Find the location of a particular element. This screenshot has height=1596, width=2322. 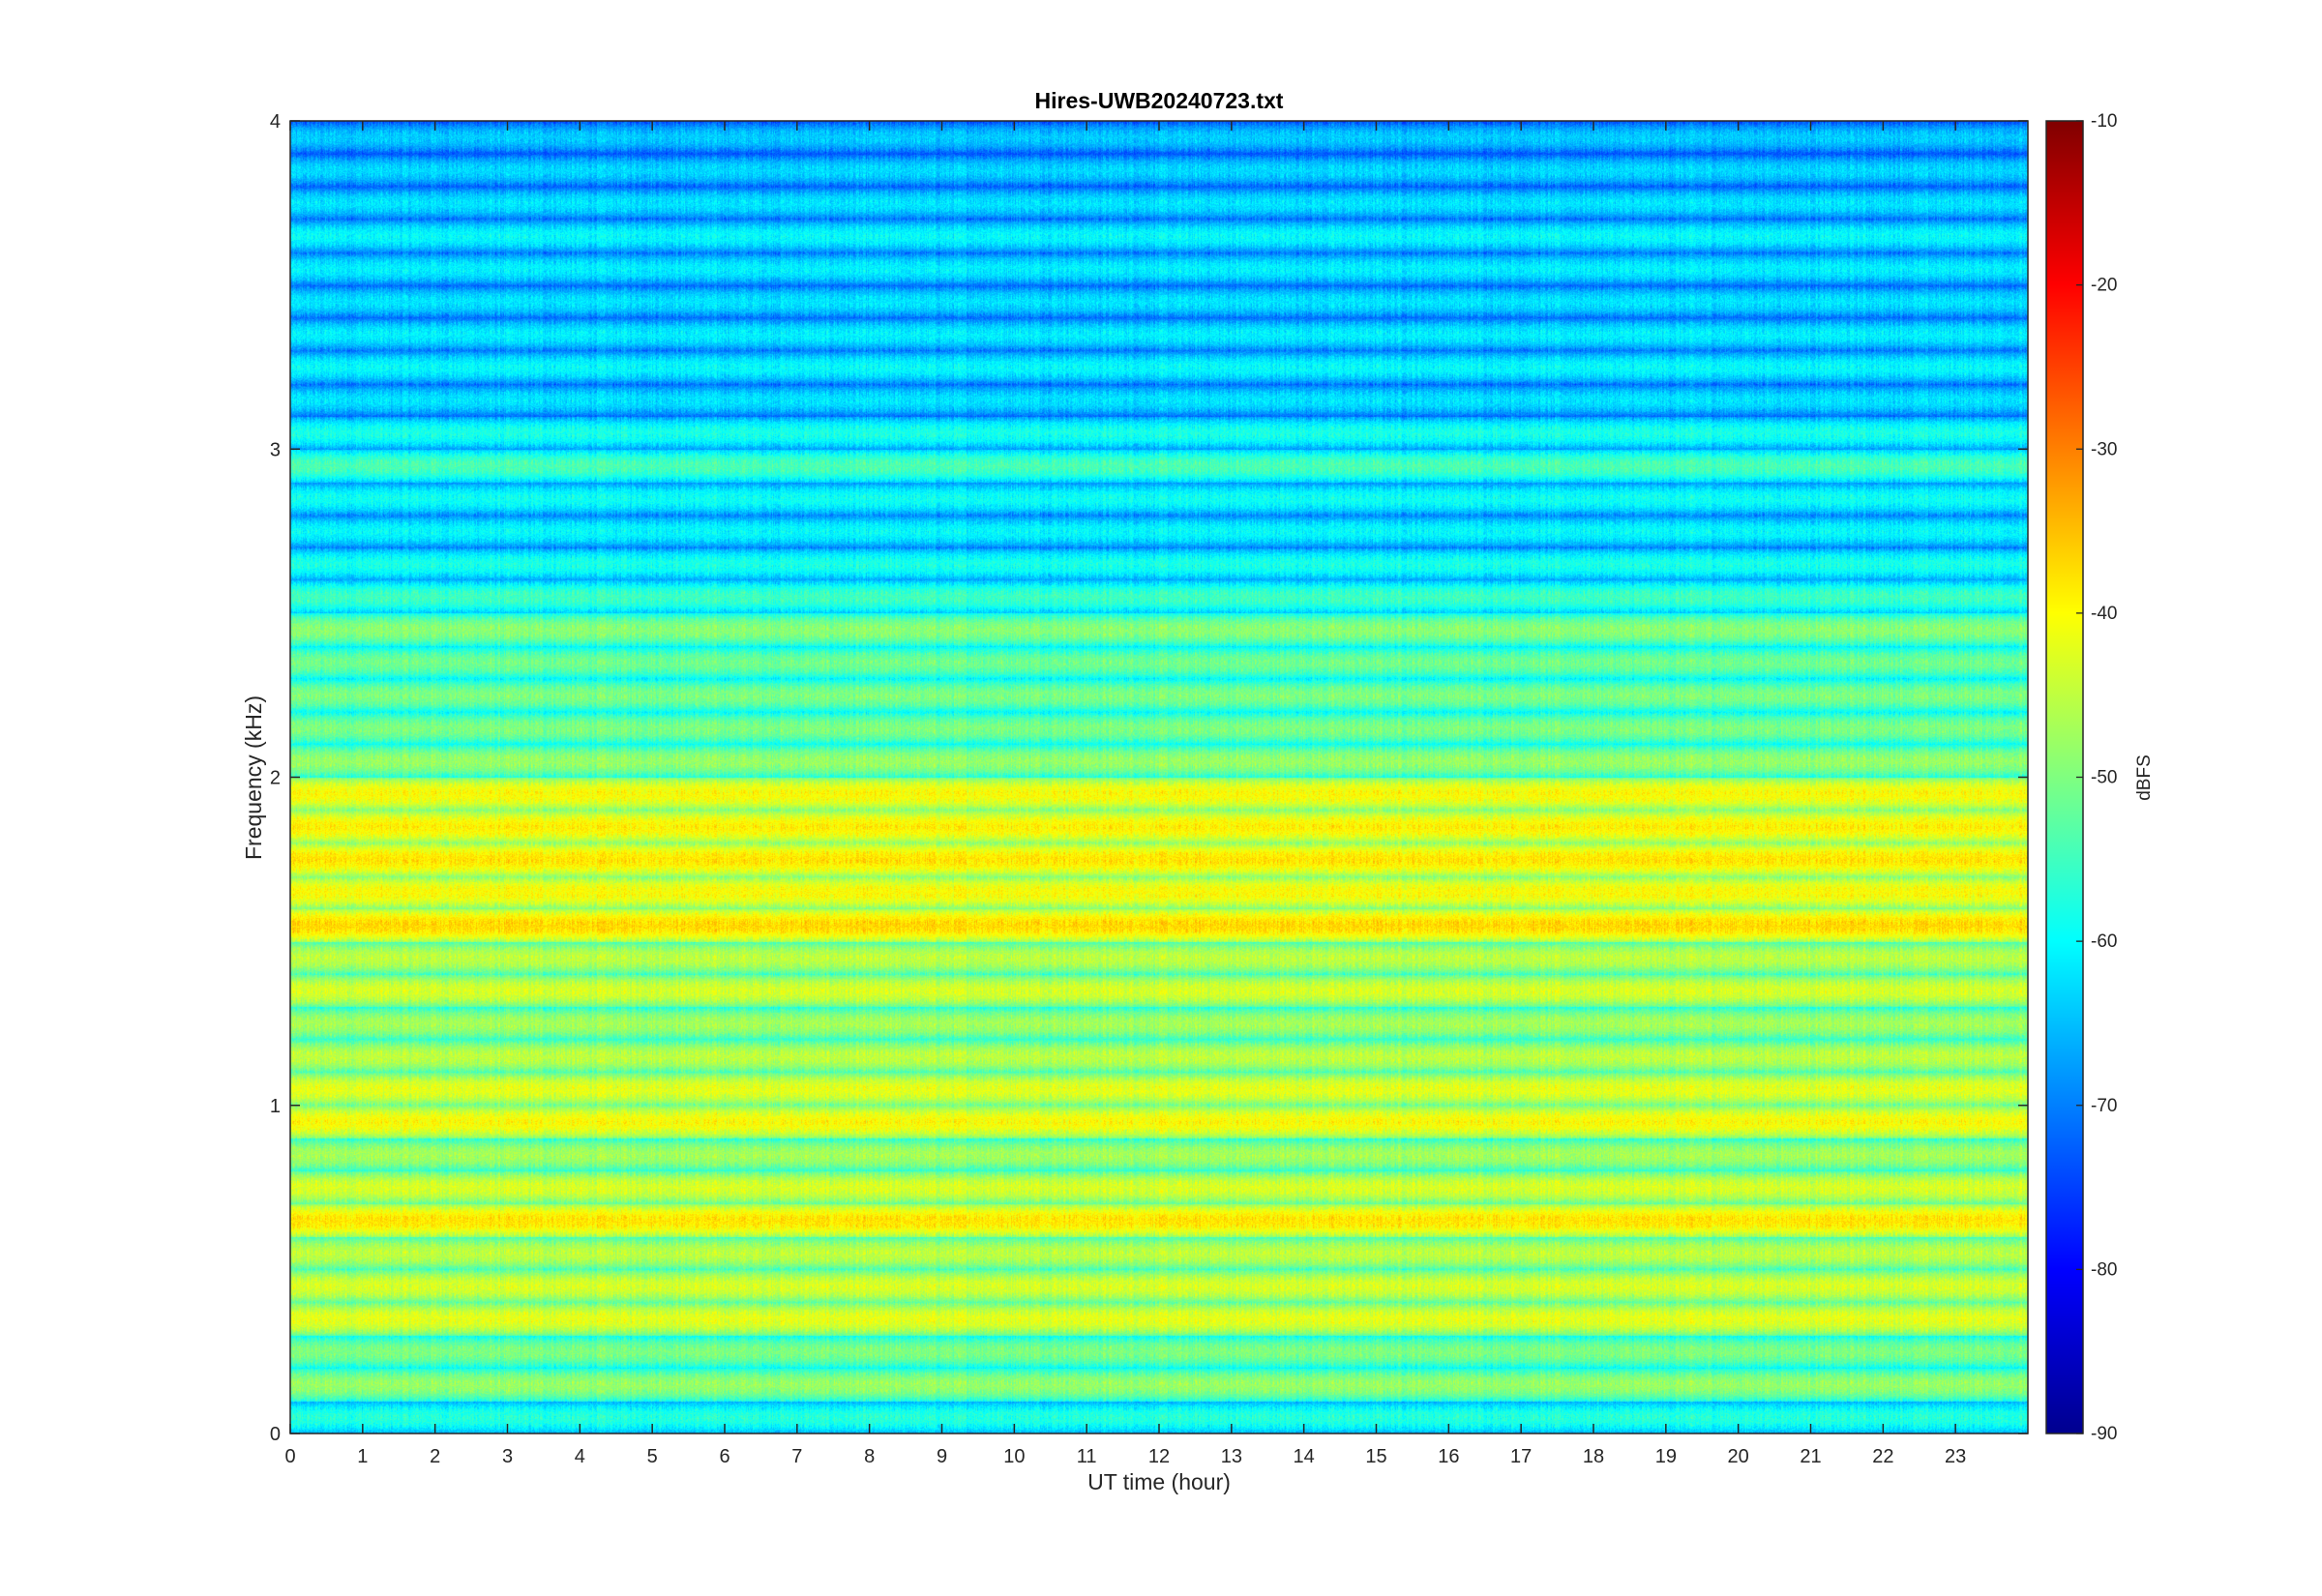

x-tick-label: 20 is located at coordinates (1738, 1456).